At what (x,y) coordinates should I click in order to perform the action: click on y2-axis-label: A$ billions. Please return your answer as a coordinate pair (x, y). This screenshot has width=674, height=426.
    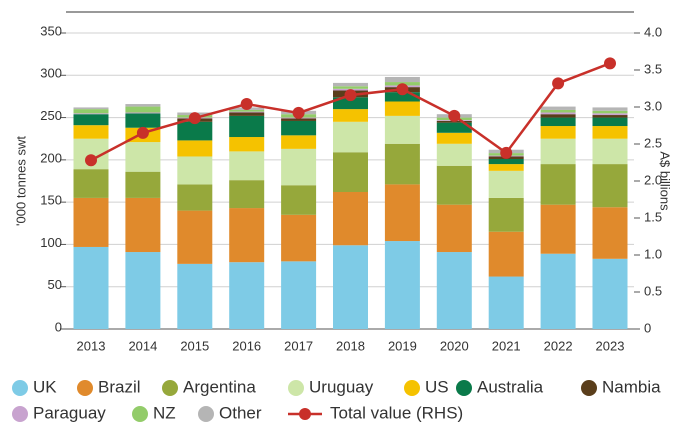
    Looking at the image, I should click on (665, 181).